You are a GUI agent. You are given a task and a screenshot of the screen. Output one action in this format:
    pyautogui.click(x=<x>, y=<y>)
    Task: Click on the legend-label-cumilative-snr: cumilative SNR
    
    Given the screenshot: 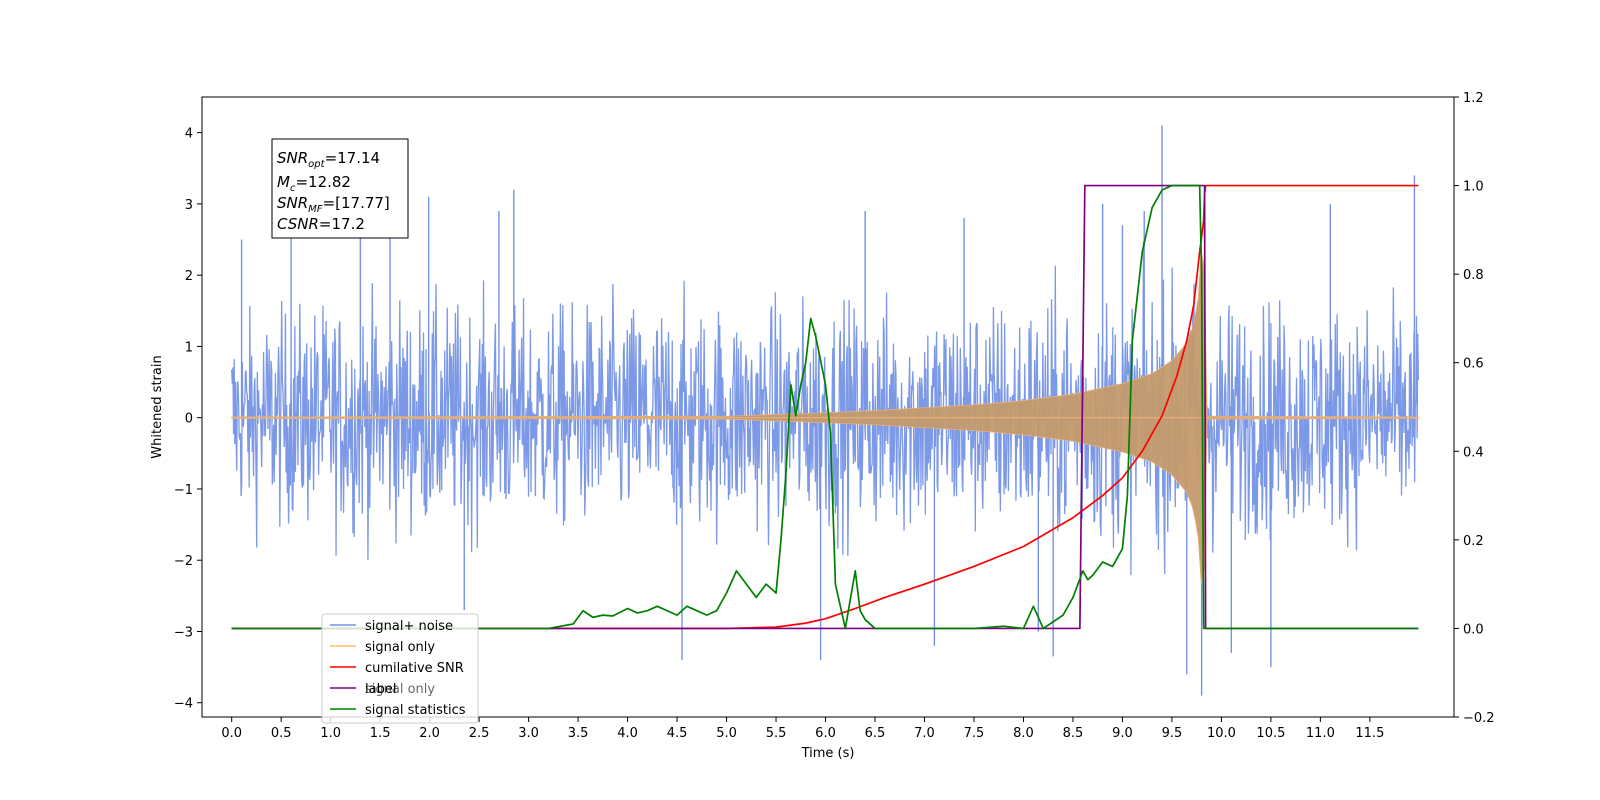 What is the action you would take?
    pyautogui.click(x=414, y=668)
    